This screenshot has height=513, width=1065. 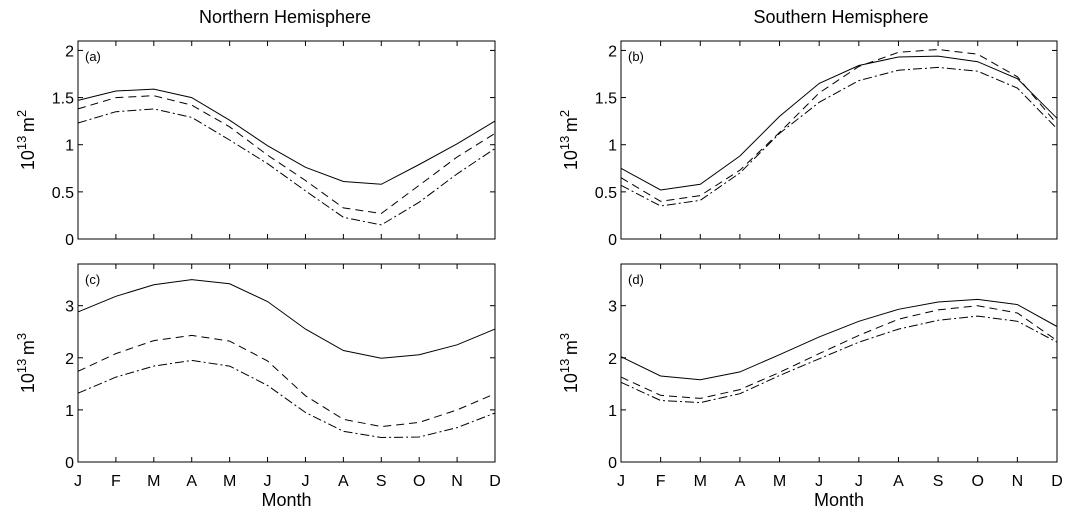 What do you see at coordinates (636, 56) in the screenshot?
I see `panel-label: (b)` at bounding box center [636, 56].